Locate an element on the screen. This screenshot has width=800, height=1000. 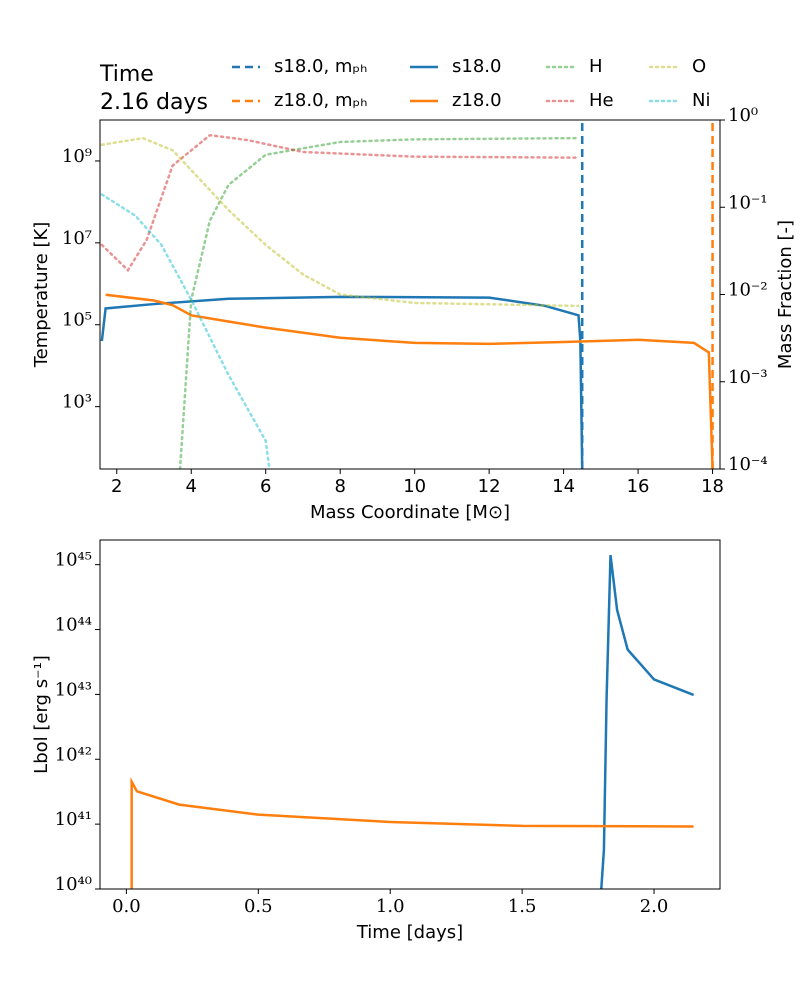
x-tick-label: 1.0 is located at coordinates (390, 906).